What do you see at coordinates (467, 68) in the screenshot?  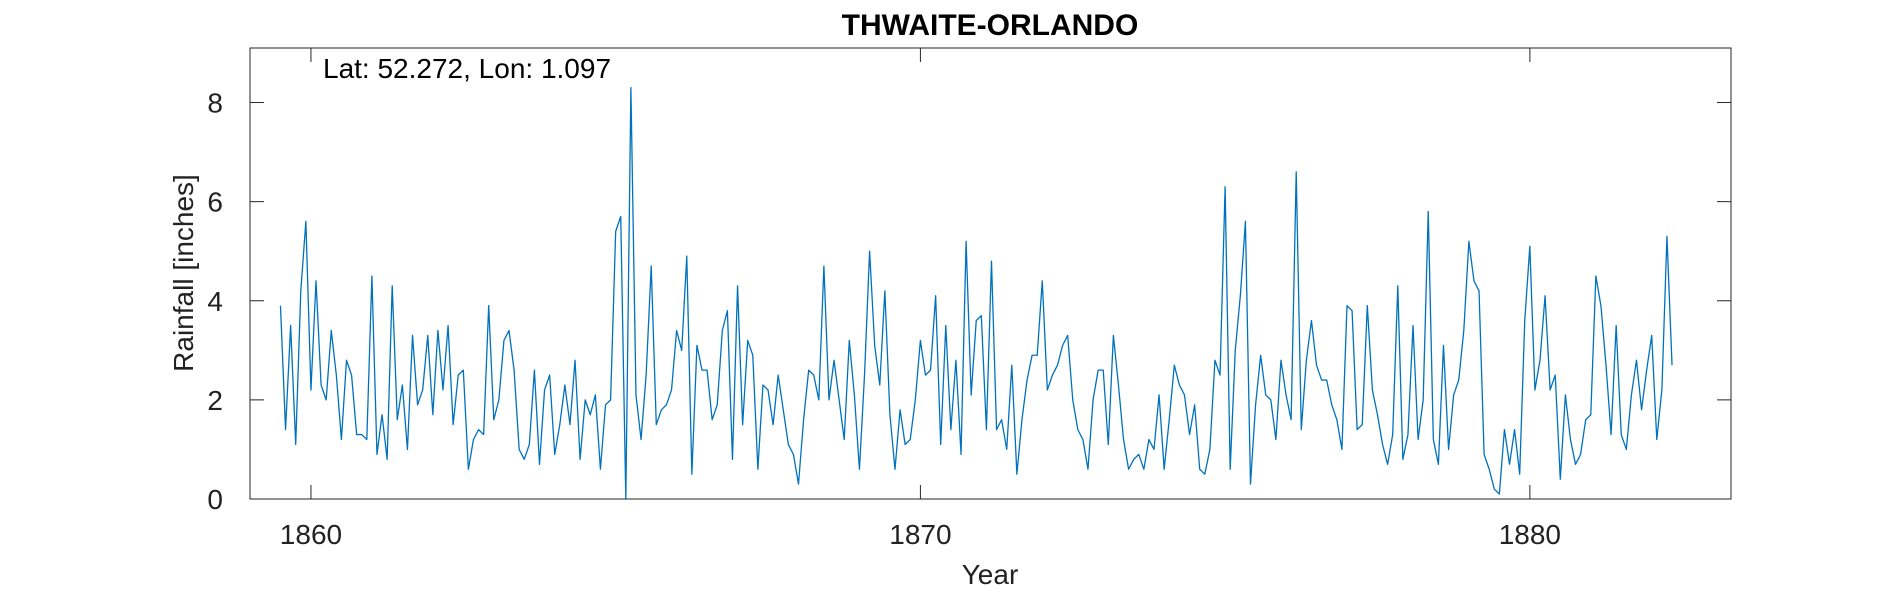 I see `location-annotation: Lat: 52.272, Lon: 1.097` at bounding box center [467, 68].